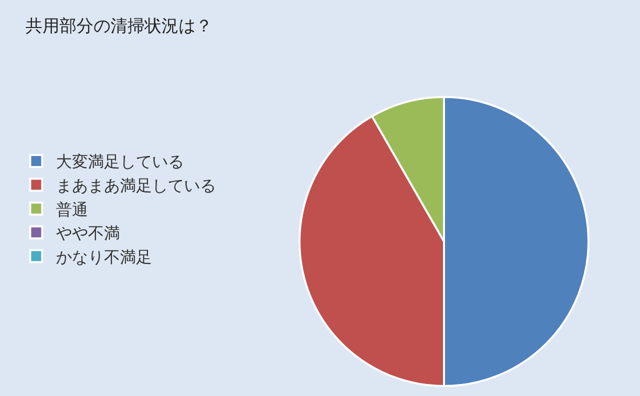 Image resolution: width=640 pixels, height=396 pixels. I want to click on legend-label: やや不満, so click(88, 233).